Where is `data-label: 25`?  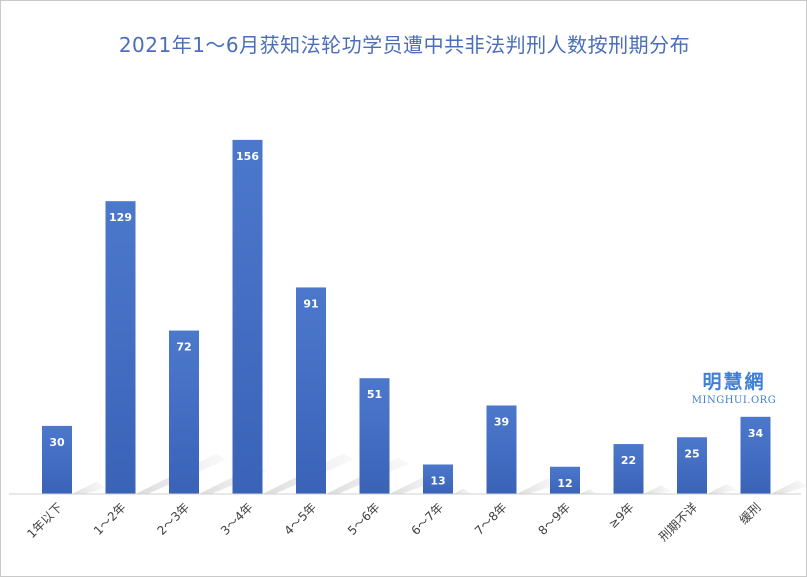 data-label: 25 is located at coordinates (691, 453).